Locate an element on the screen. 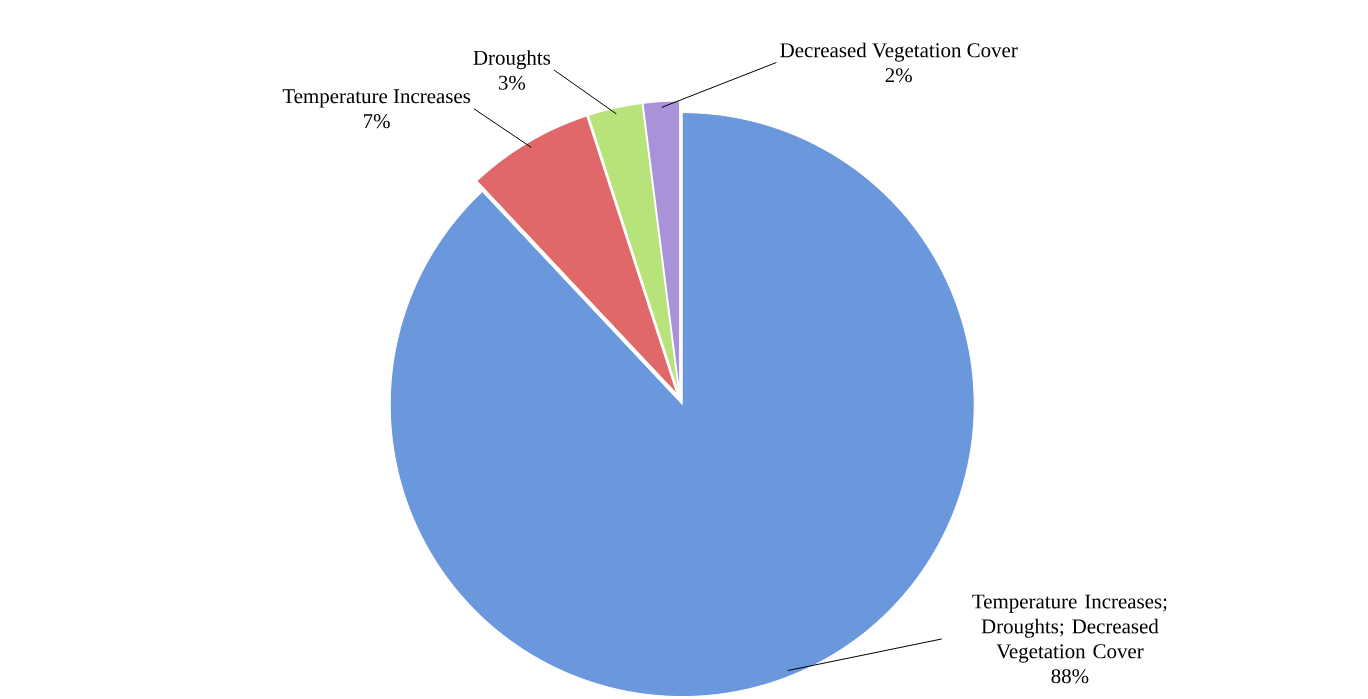  slice-label: Temperature Increases; Droughts; Decreased Vegetation Cover is located at coordinates (1069, 628).